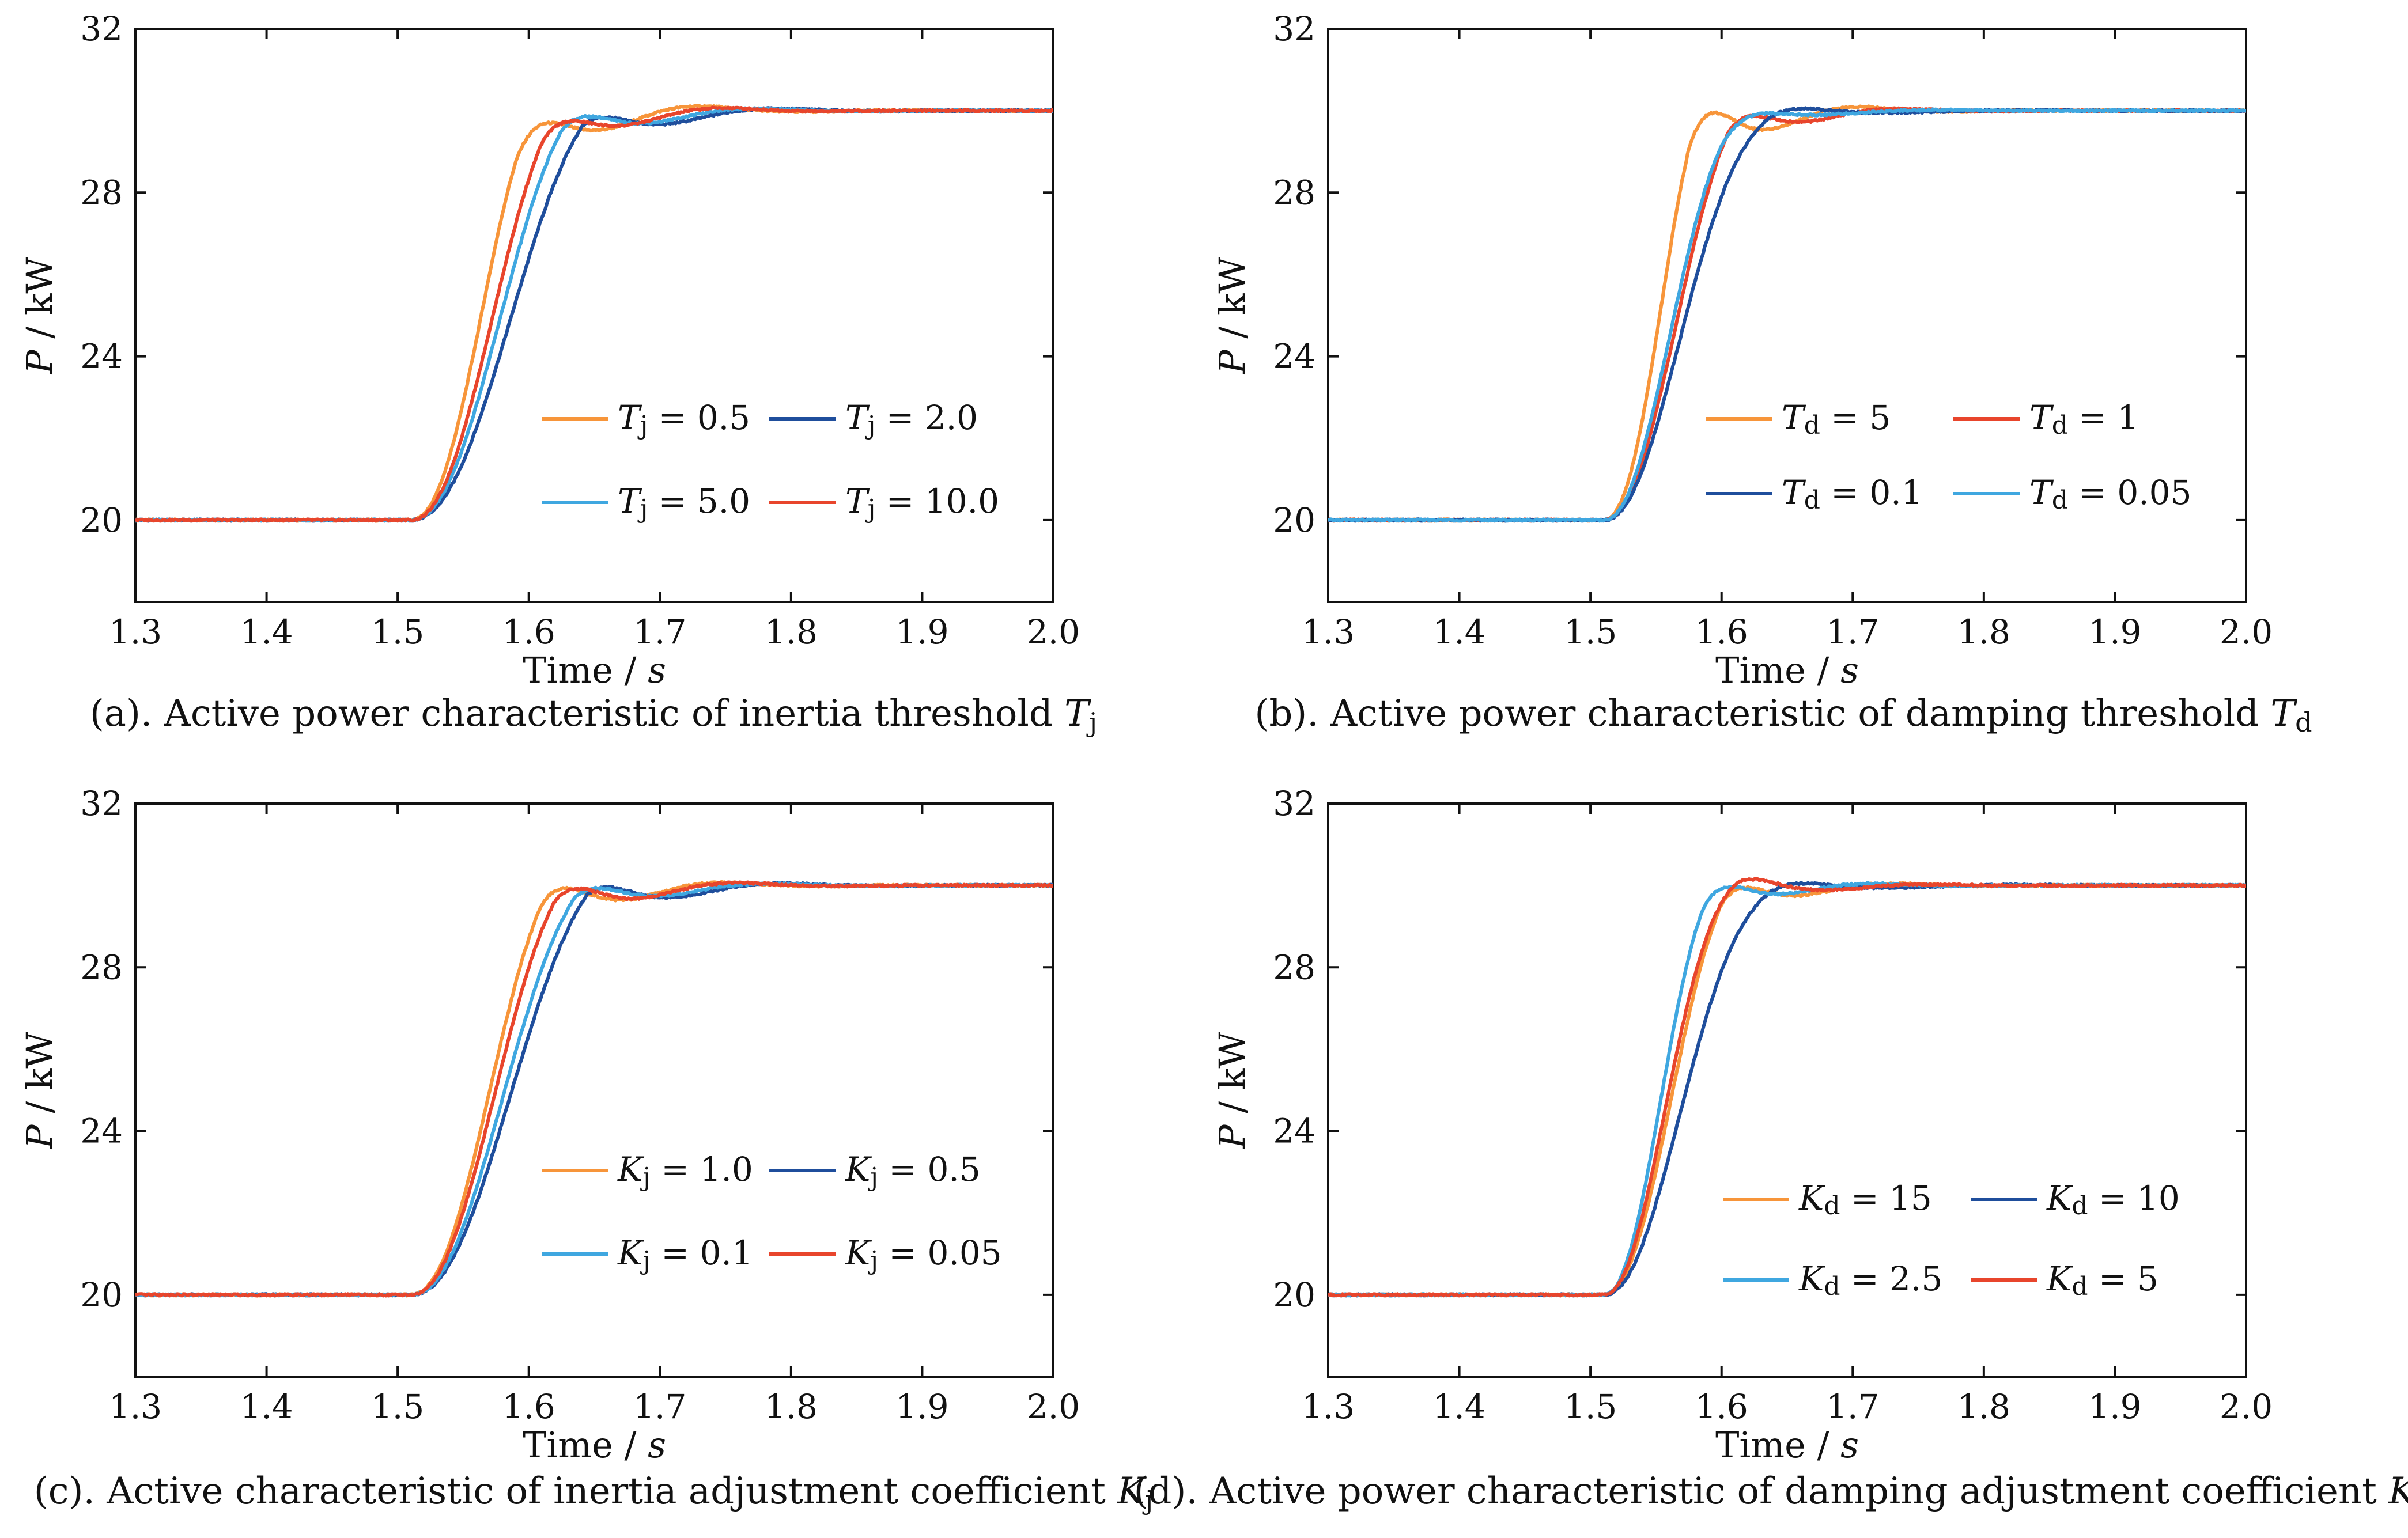 The width and height of the screenshot is (2408, 1538). Describe the element at coordinates (911, 419) in the screenshot. I see `legend-label: Tj = 2.0` at that location.